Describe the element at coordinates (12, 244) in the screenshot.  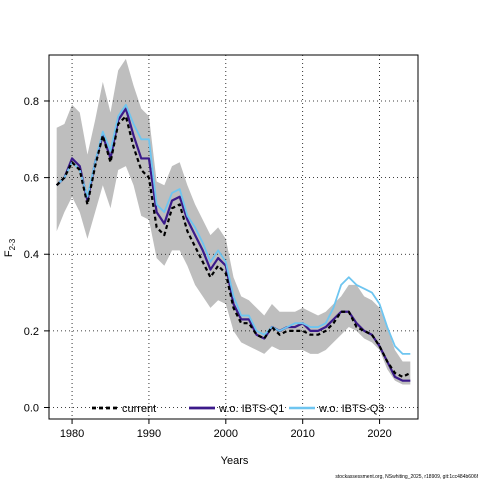
I see `y-axis-label-subscript: 2-3` at that location.